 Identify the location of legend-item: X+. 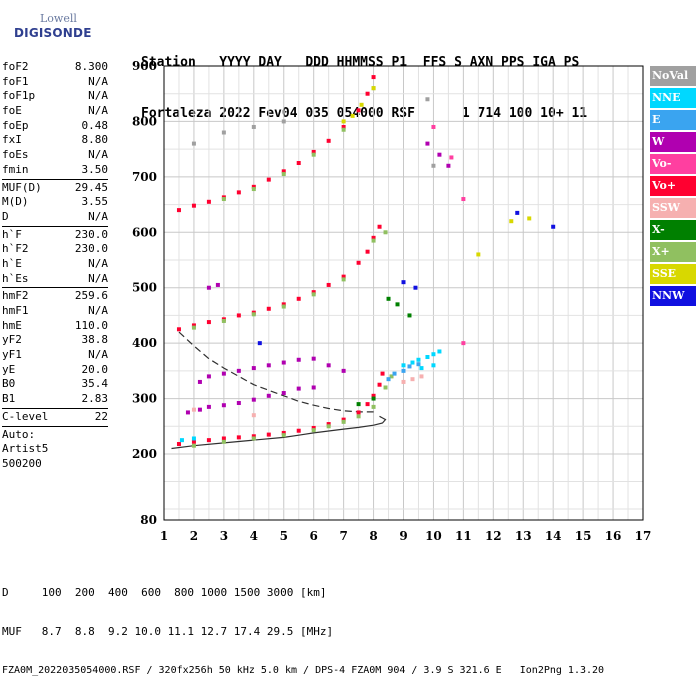
(673, 252).